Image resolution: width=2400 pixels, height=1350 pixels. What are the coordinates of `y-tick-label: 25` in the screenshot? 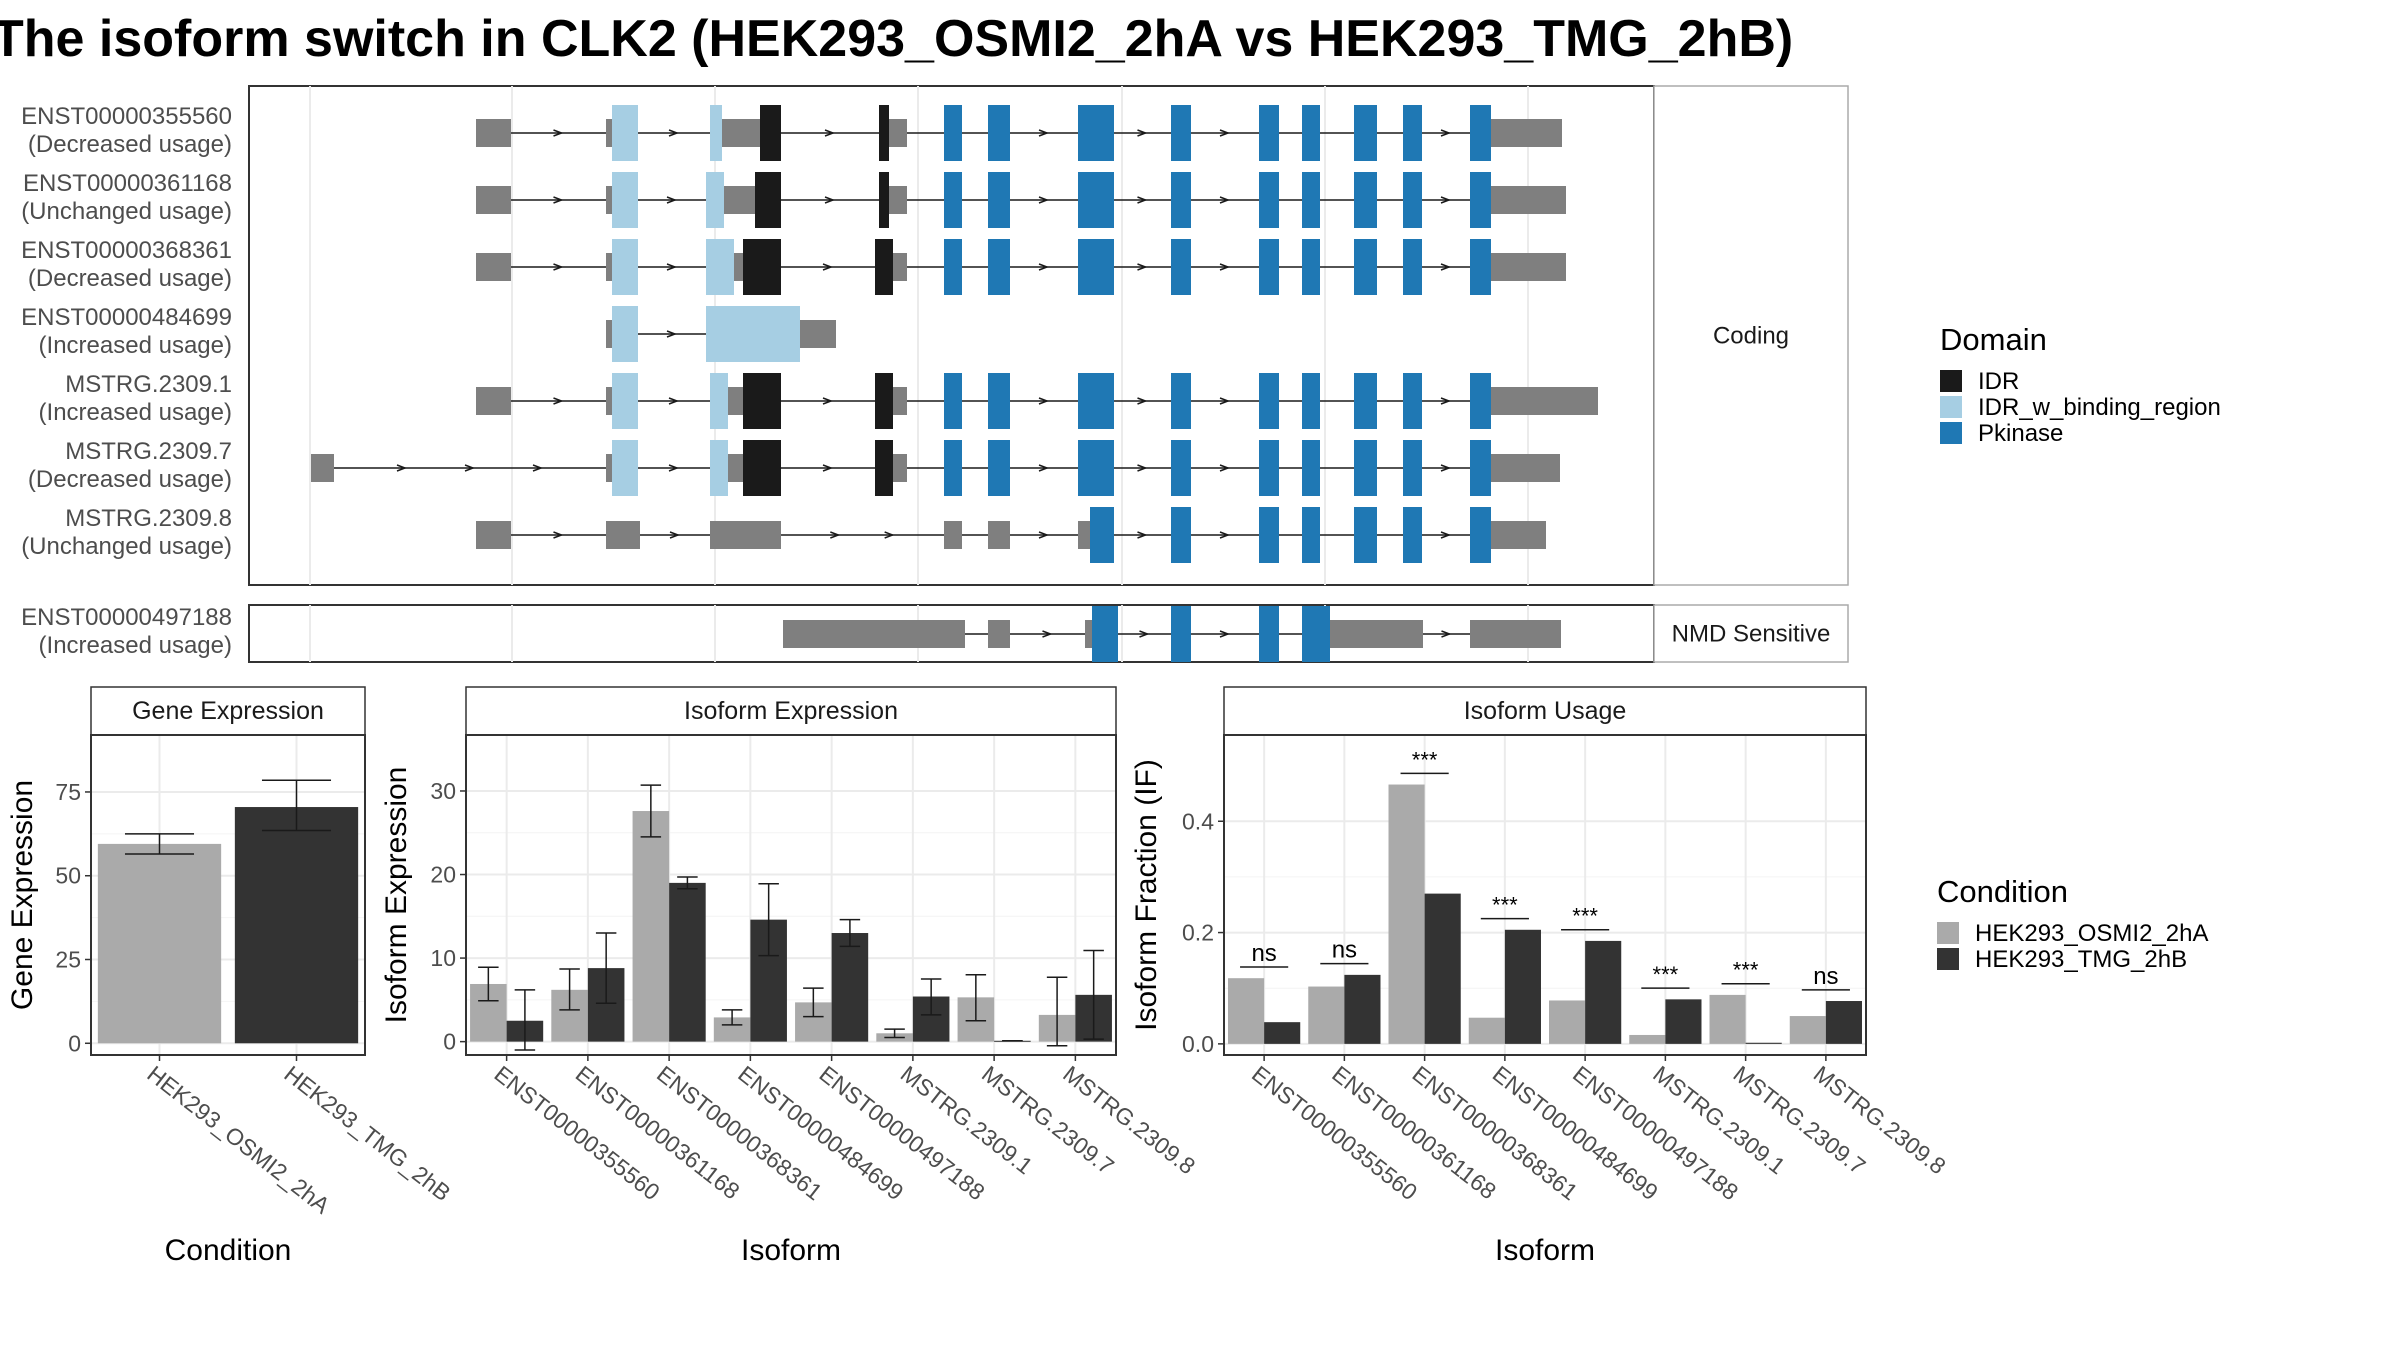 It's located at (68, 960).